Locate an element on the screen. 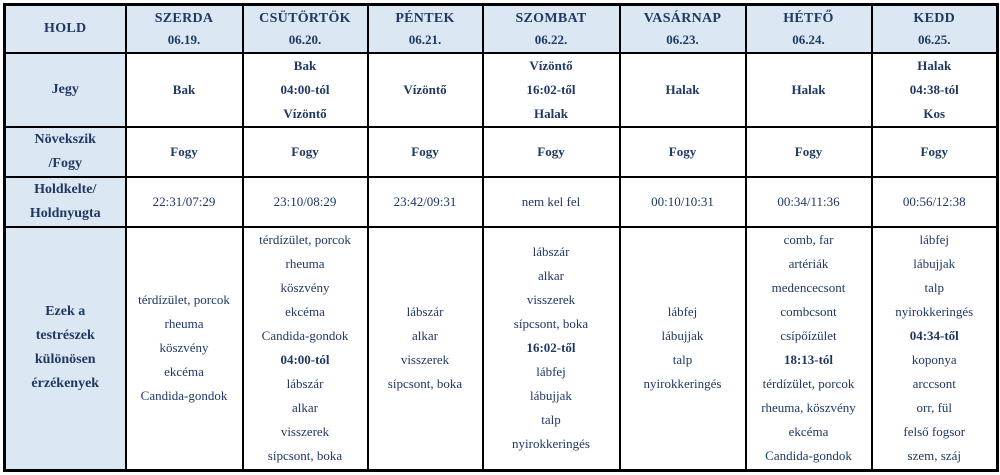 The height and width of the screenshot is (475, 1000). cell-line: köszvény is located at coordinates (184, 348).